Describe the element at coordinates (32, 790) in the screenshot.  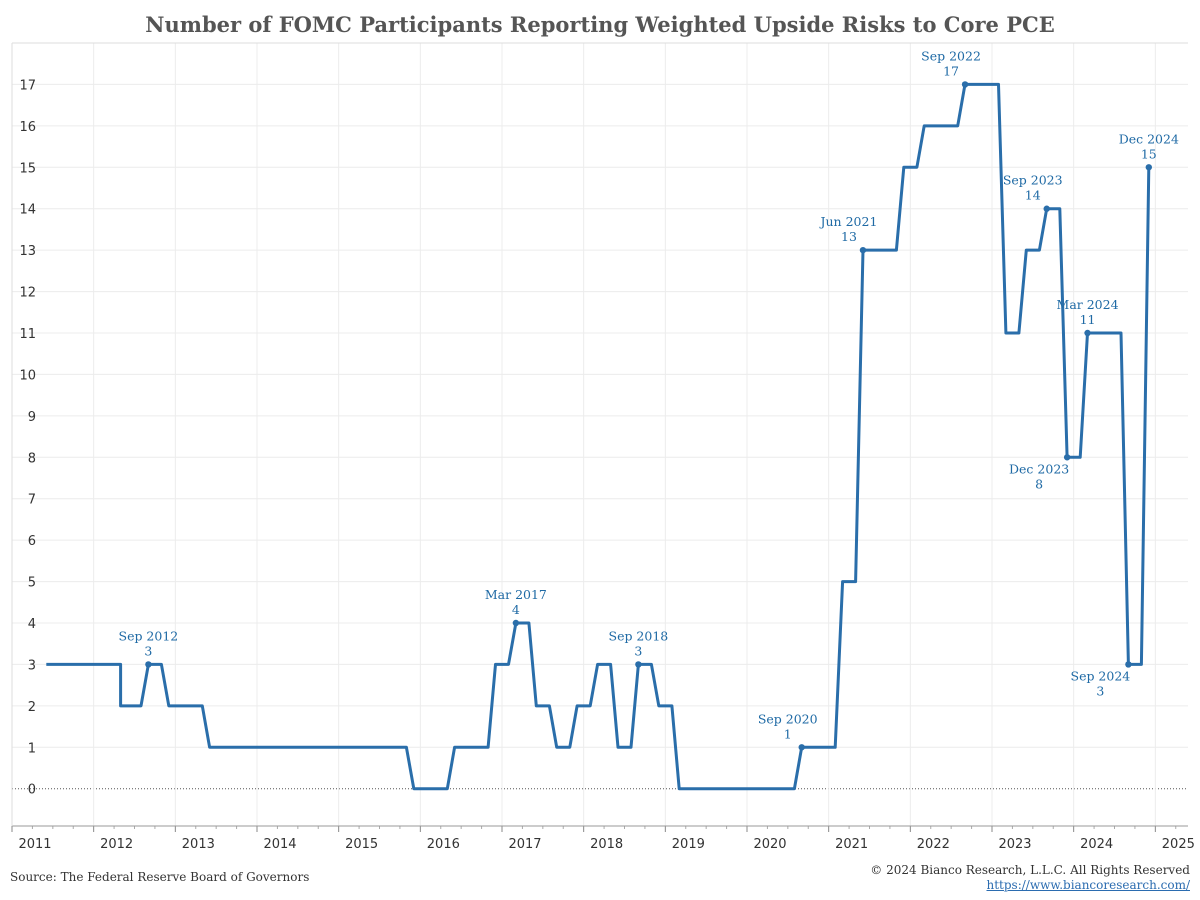
I see `y-tick-label: 0` at that location.